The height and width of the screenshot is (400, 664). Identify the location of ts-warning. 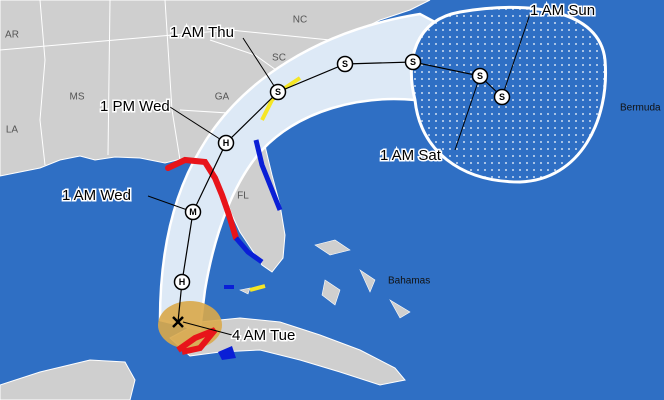
(268, 175).